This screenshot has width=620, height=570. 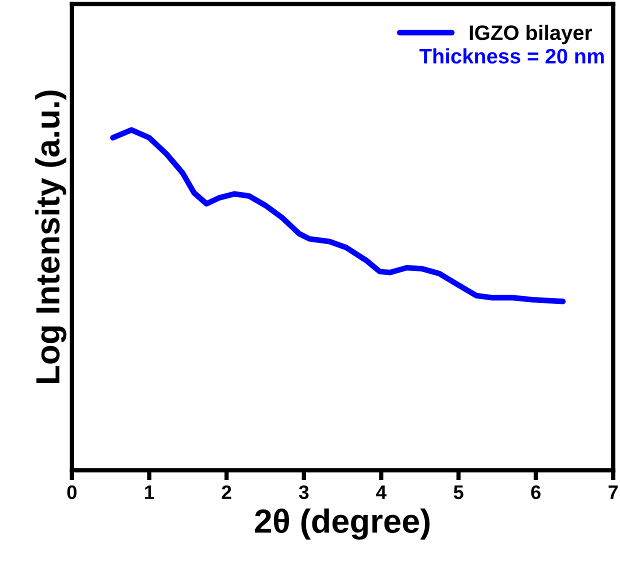 What do you see at coordinates (381, 492) in the screenshot?
I see `x-tick-label: 4` at bounding box center [381, 492].